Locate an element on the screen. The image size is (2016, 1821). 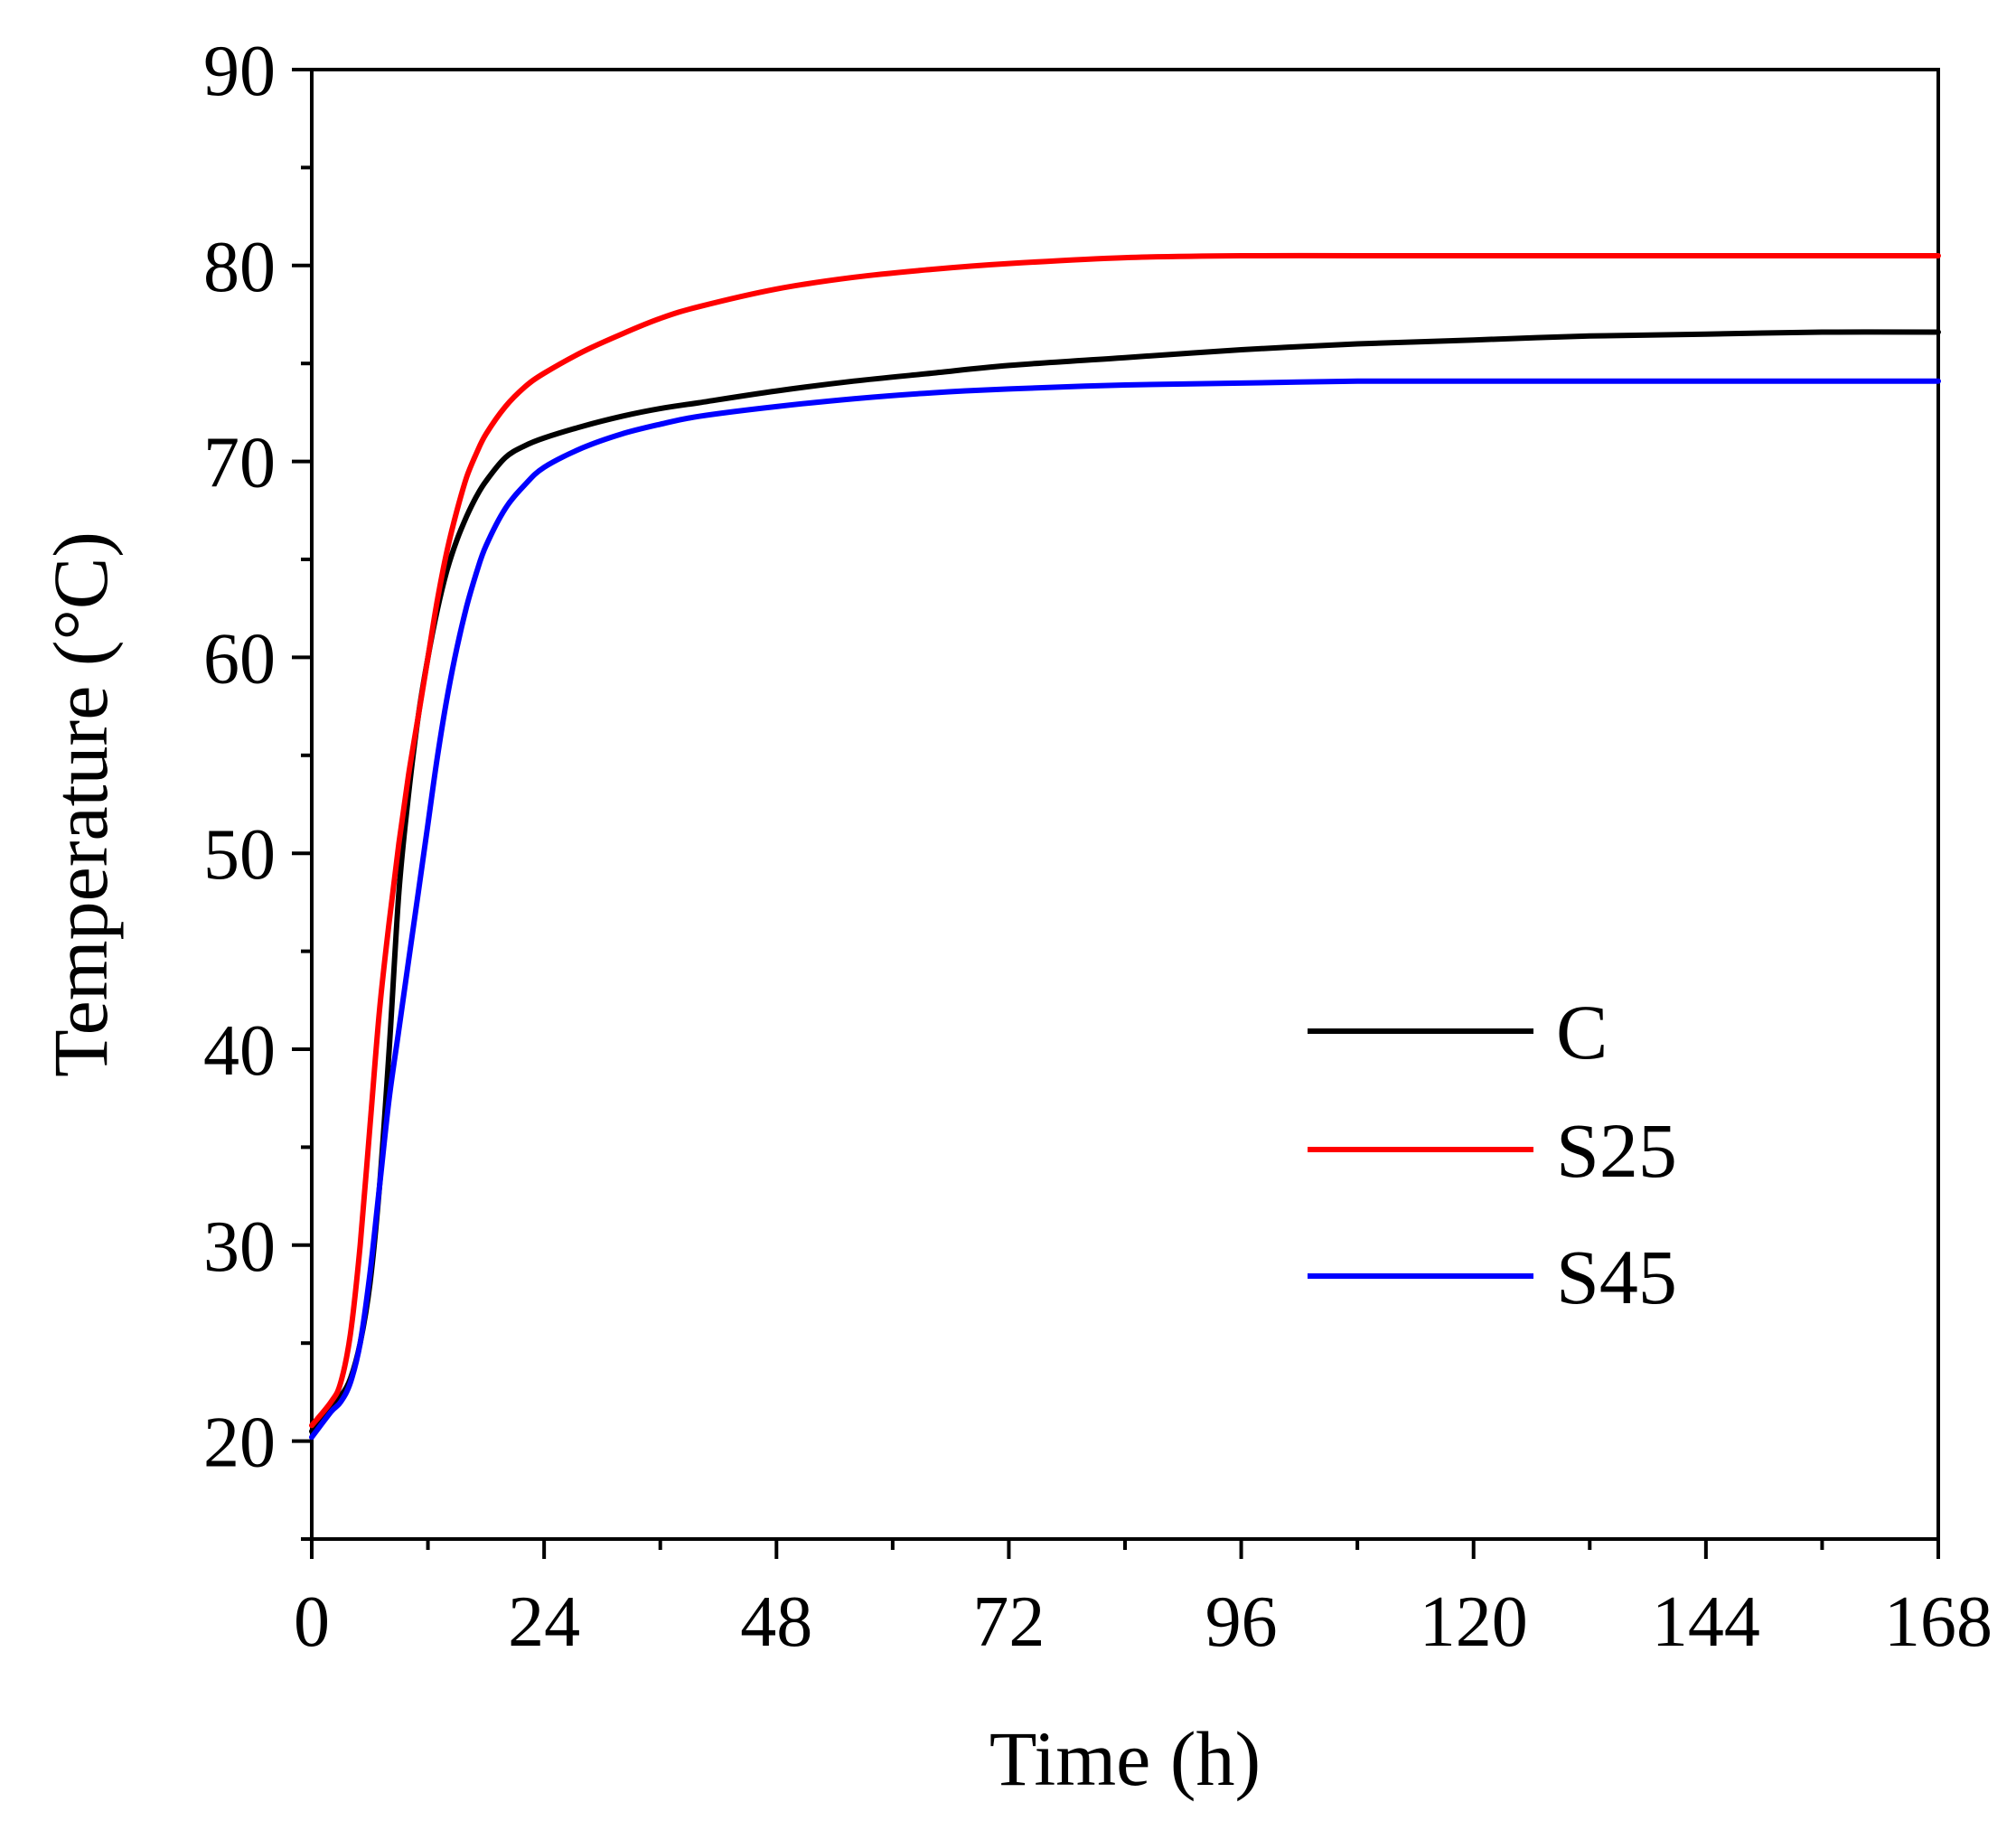
legend-label-s45: S45 is located at coordinates (1616, 1277).